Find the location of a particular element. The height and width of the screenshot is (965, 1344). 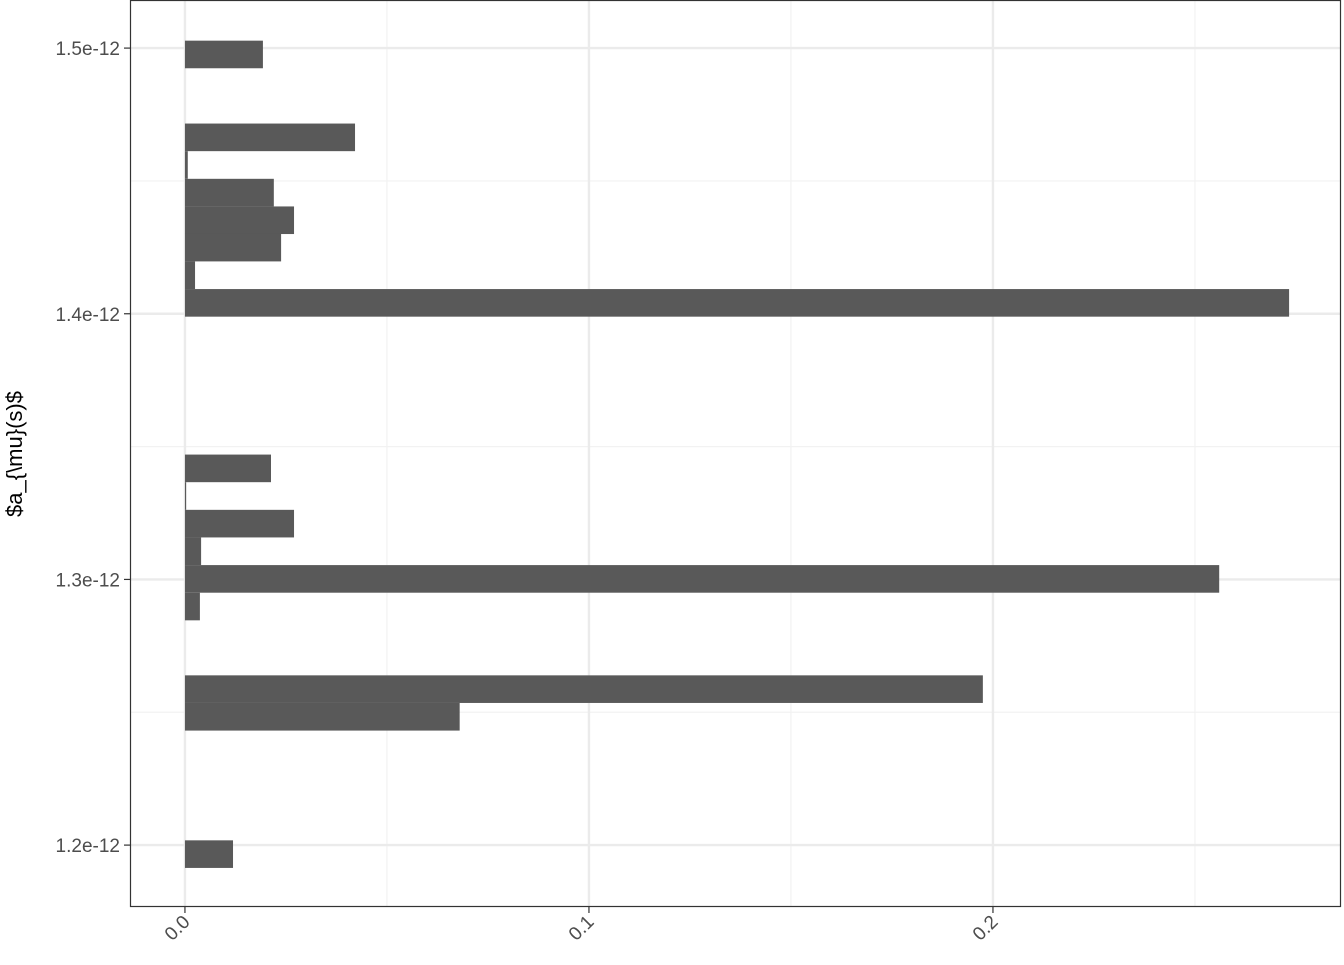

x-tick-label: 0.1 is located at coordinates (582, 929).